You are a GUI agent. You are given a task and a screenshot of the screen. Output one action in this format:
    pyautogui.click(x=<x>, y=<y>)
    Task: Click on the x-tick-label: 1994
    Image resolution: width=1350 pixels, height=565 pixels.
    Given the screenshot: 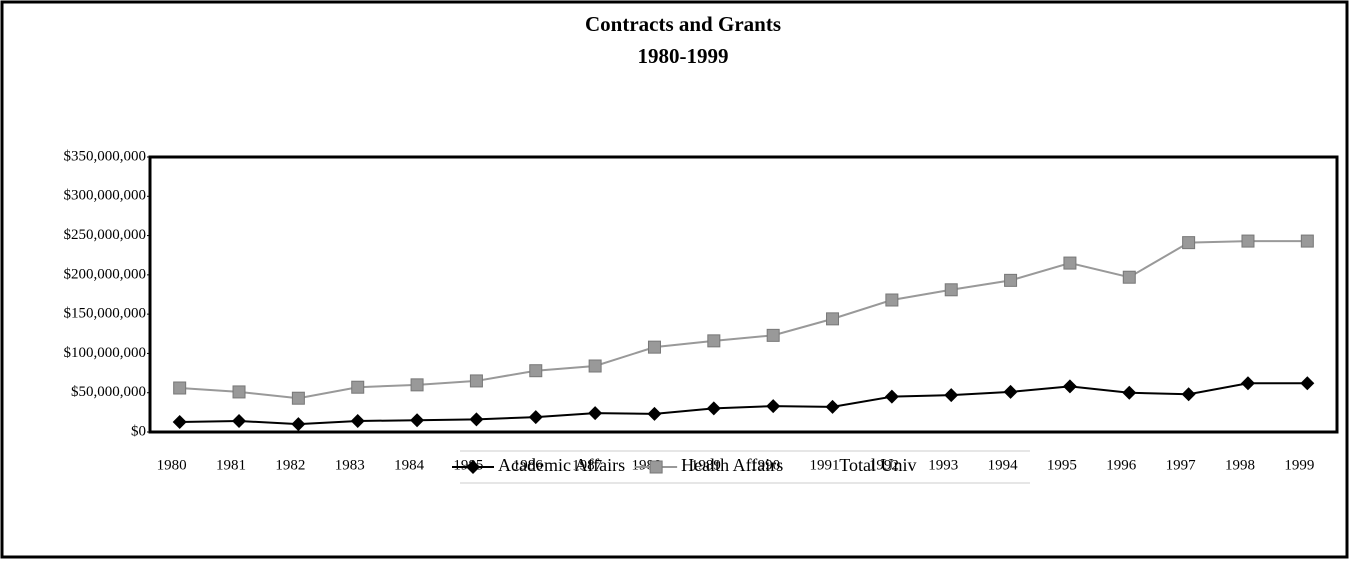 What is the action you would take?
    pyautogui.click(x=1003, y=465)
    